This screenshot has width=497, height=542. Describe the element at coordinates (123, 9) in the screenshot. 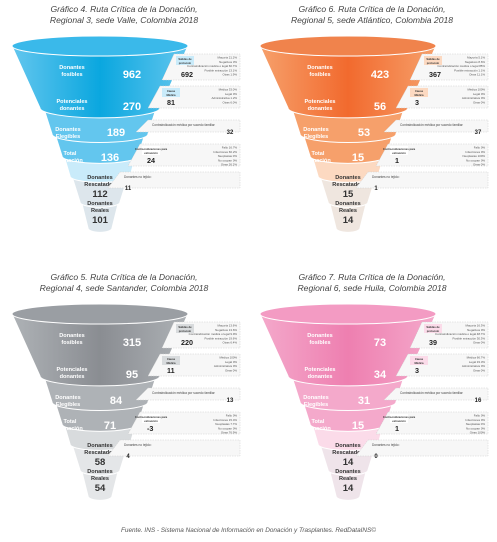

I see `panel-title: Gráfico 4. Ruta Crítica de la Donación,` at that location.